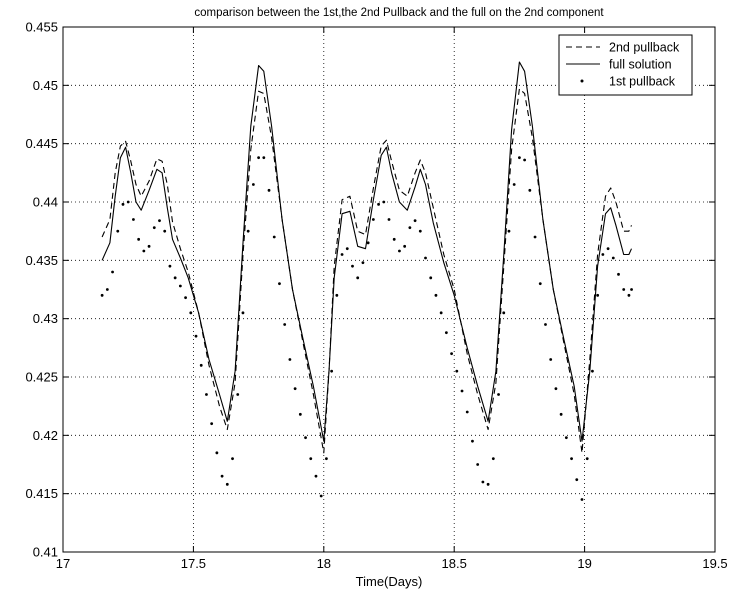 The height and width of the screenshot is (592, 730). What do you see at coordinates (45, 85) in the screenshot?
I see `y-tick-label: 0.45` at bounding box center [45, 85].